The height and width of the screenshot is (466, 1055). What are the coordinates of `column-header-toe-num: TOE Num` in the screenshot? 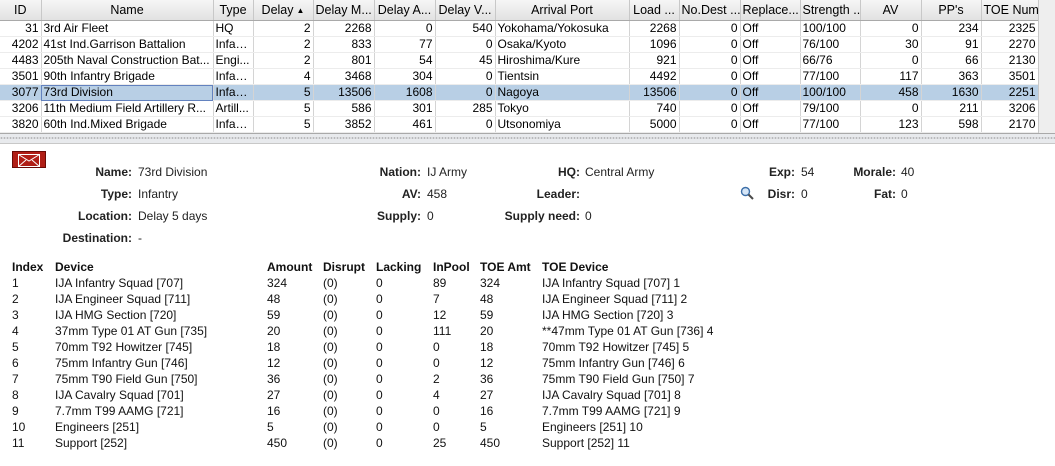 It's located at (1010, 10).